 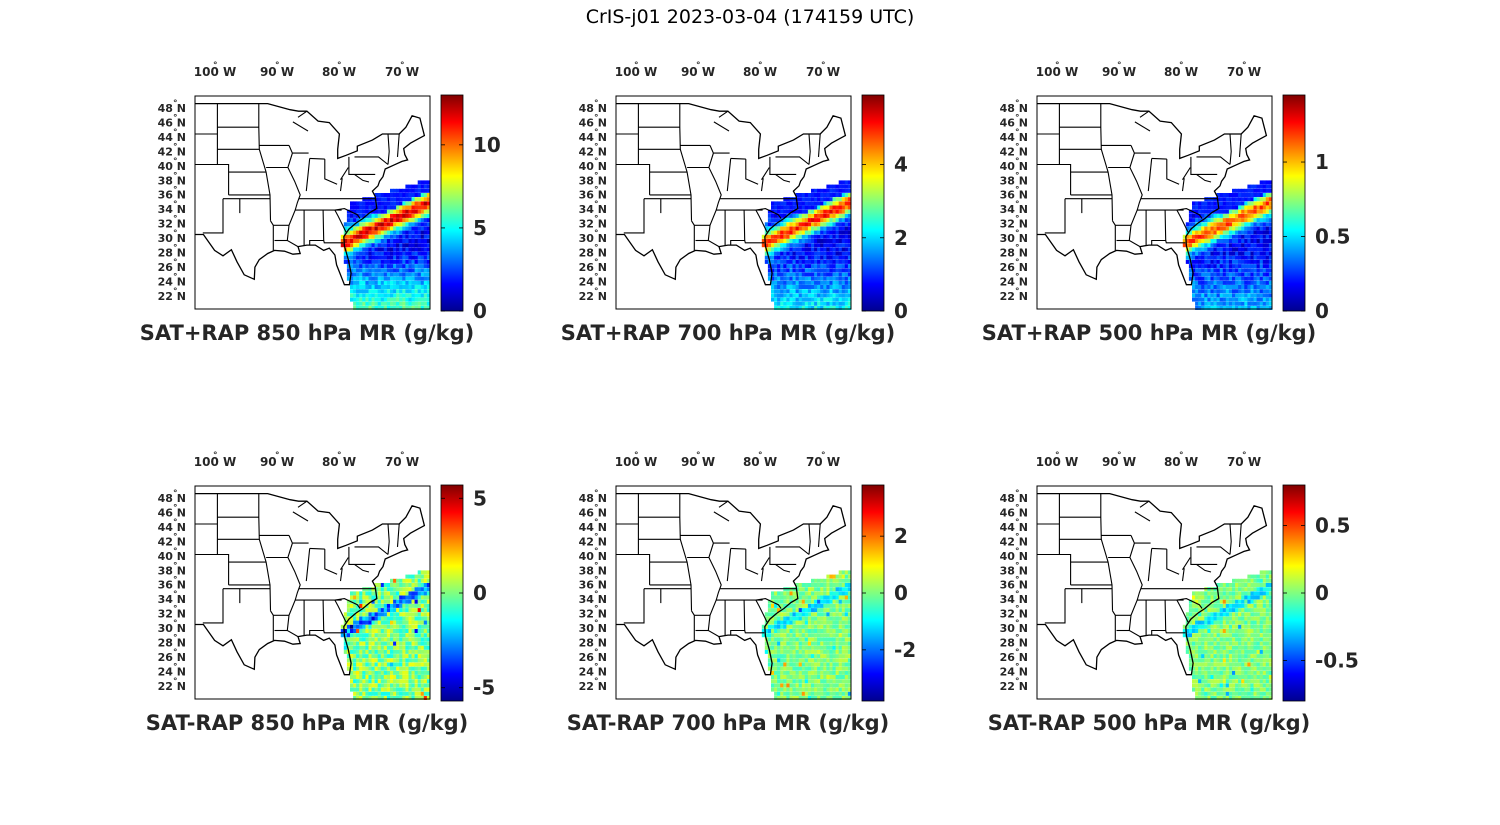 I want to click on lat-label: 38 N, so click(x=1014, y=180).